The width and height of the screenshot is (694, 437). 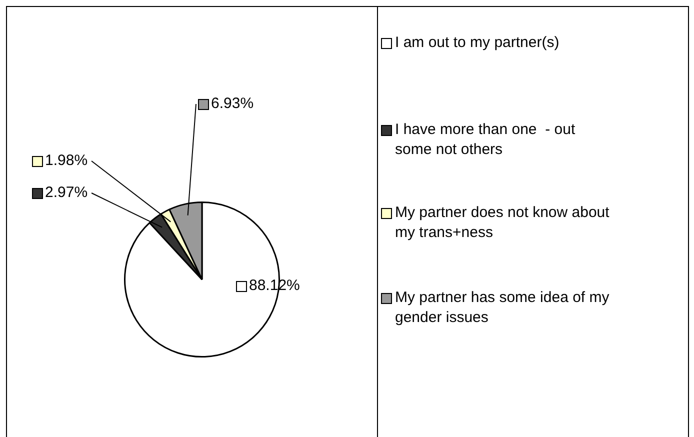 What do you see at coordinates (485, 140) in the screenshot?
I see `legend-label: I have more than one - out some not others` at bounding box center [485, 140].